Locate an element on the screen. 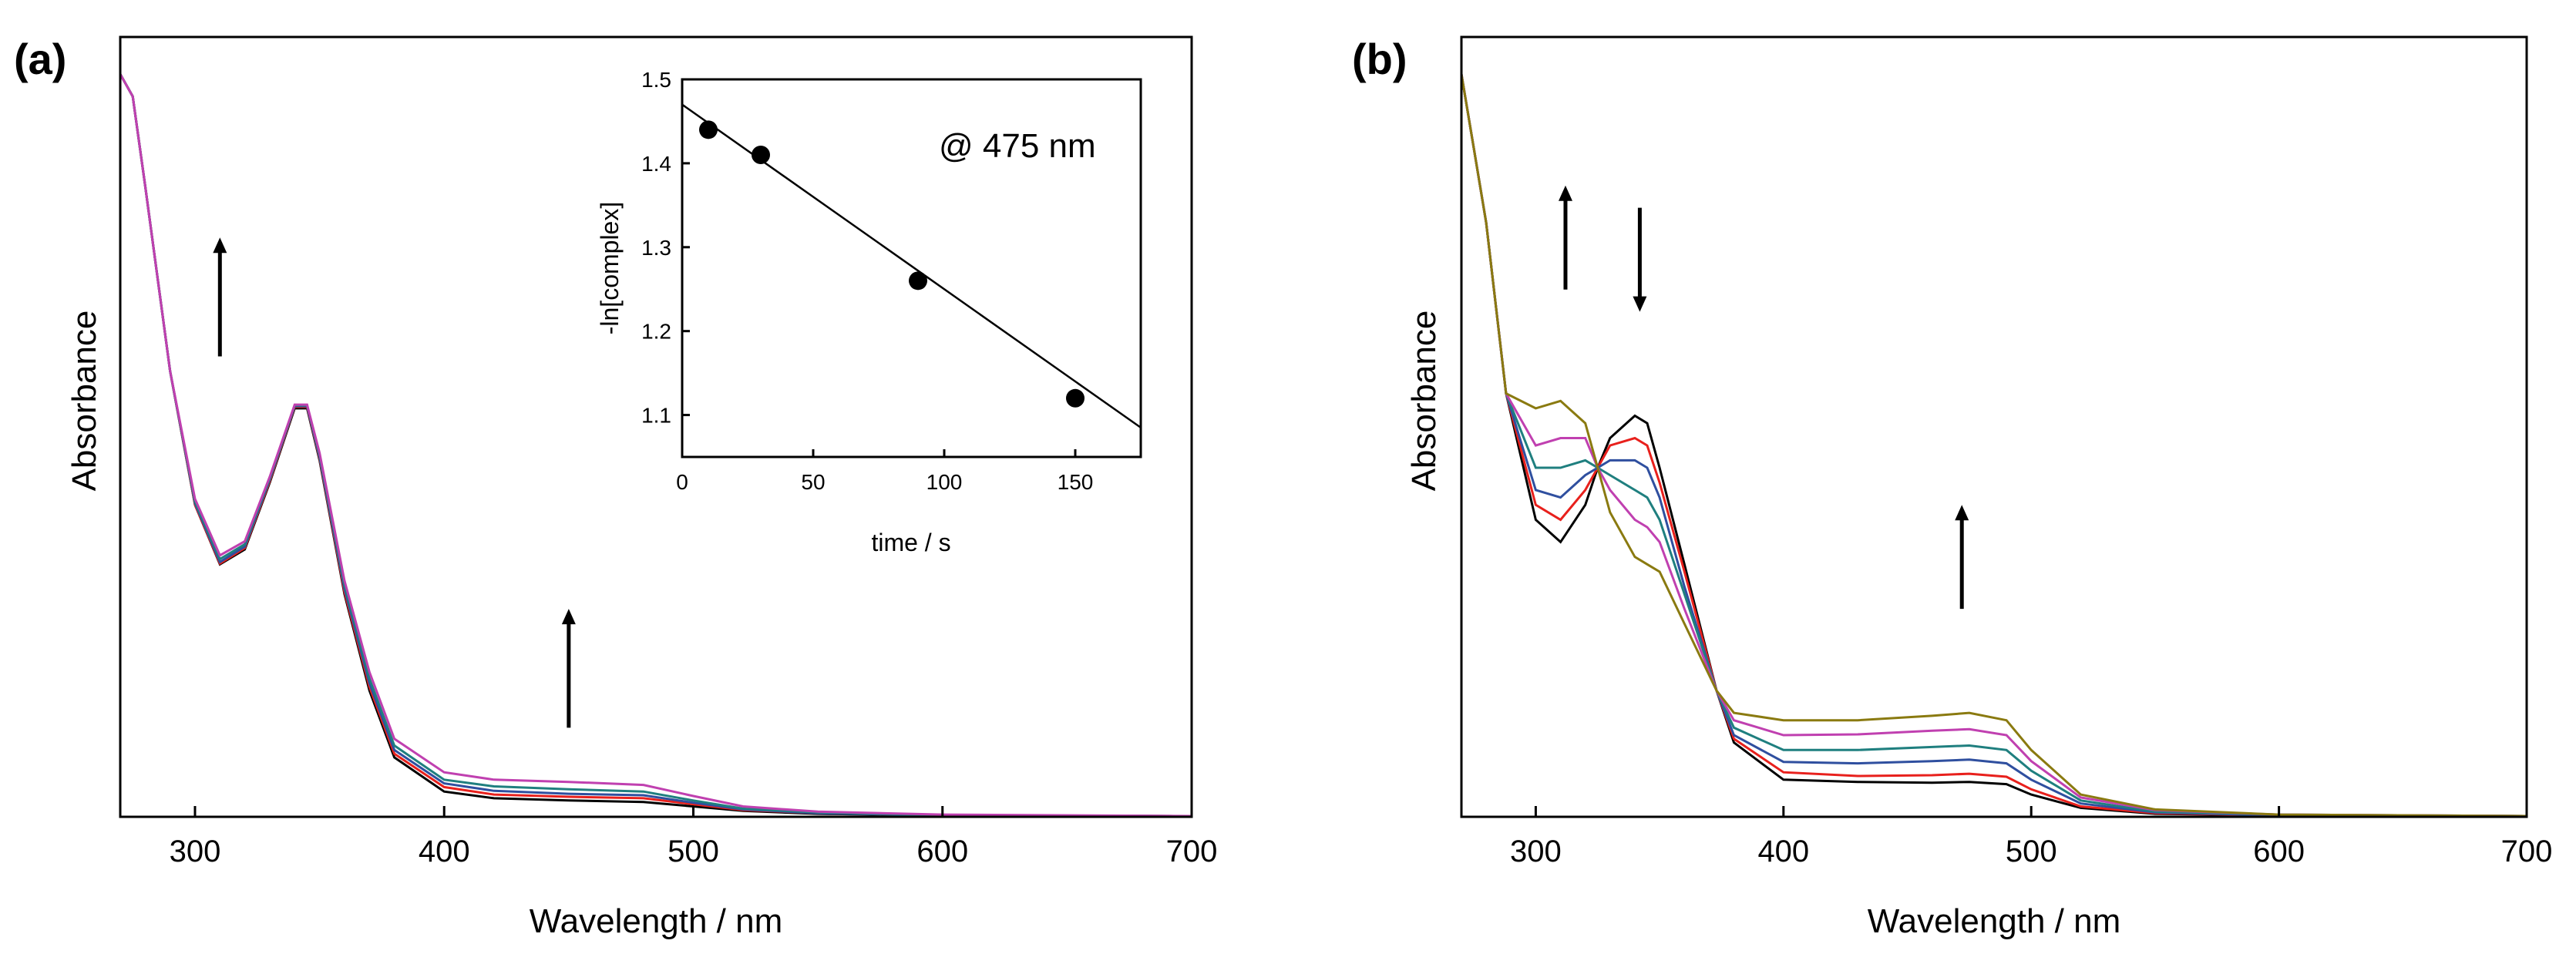 The height and width of the screenshot is (964, 2576). panel-b-x-axis-ticks: 300 400 500 600 700 is located at coordinates (2031, 837).